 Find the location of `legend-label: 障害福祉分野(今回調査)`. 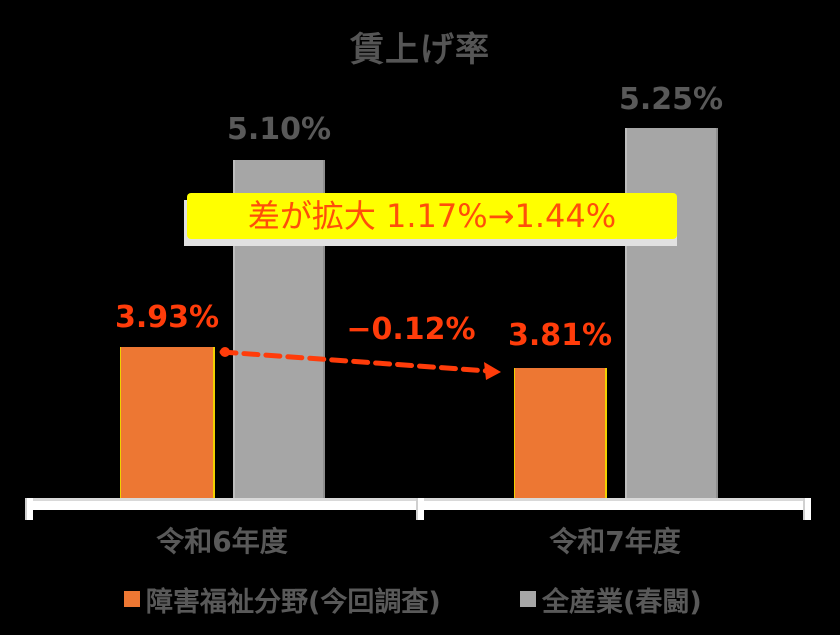

legend-label: 障害福祉分野(今回調査) is located at coordinates (293, 602).